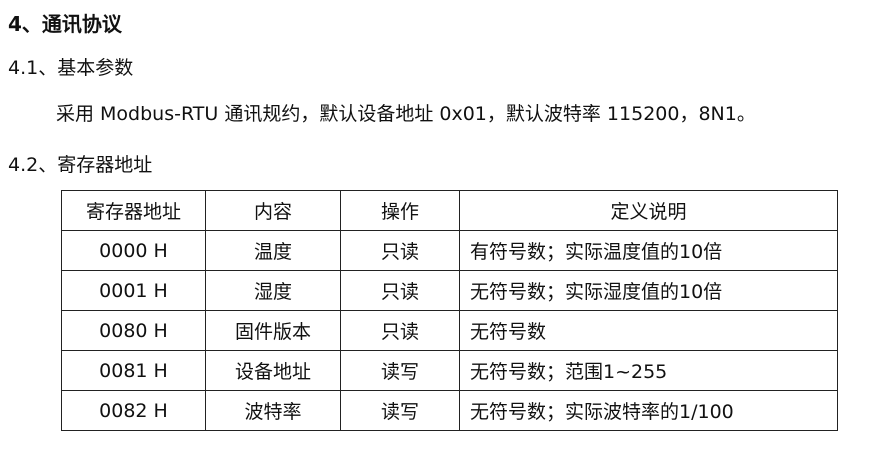 The width and height of the screenshot is (869, 452). Describe the element at coordinates (273, 290) in the screenshot. I see `table-cell: 湿度` at that location.